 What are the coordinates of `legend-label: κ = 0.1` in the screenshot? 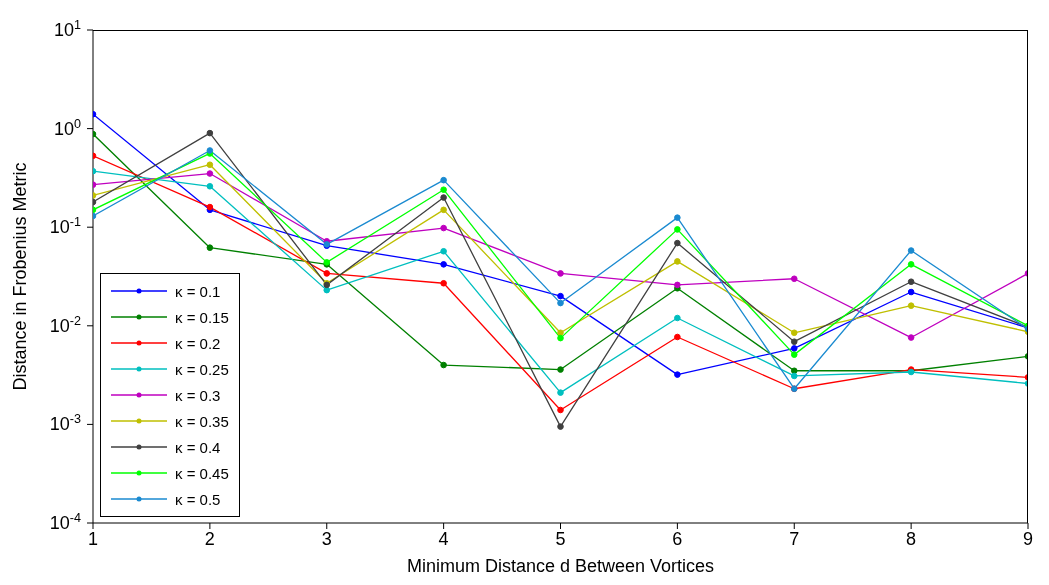 It's located at (198, 291).